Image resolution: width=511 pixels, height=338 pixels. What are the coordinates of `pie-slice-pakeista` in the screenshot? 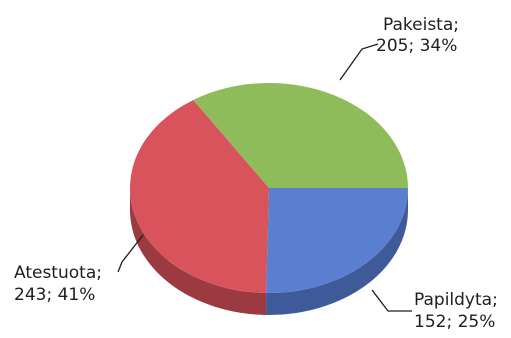 It's located at (300, 135).